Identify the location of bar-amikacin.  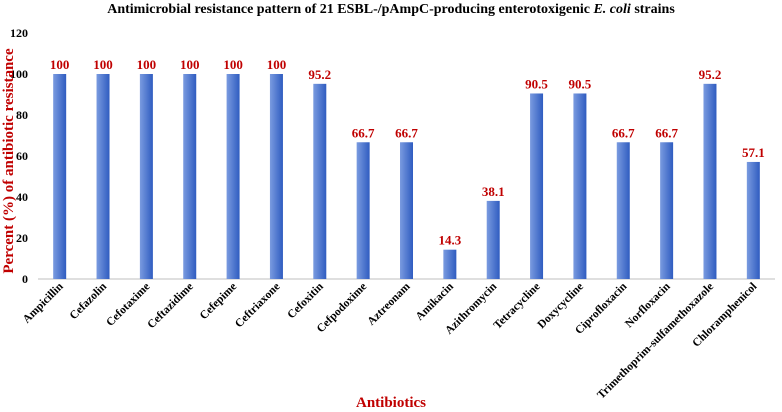
(450, 264).